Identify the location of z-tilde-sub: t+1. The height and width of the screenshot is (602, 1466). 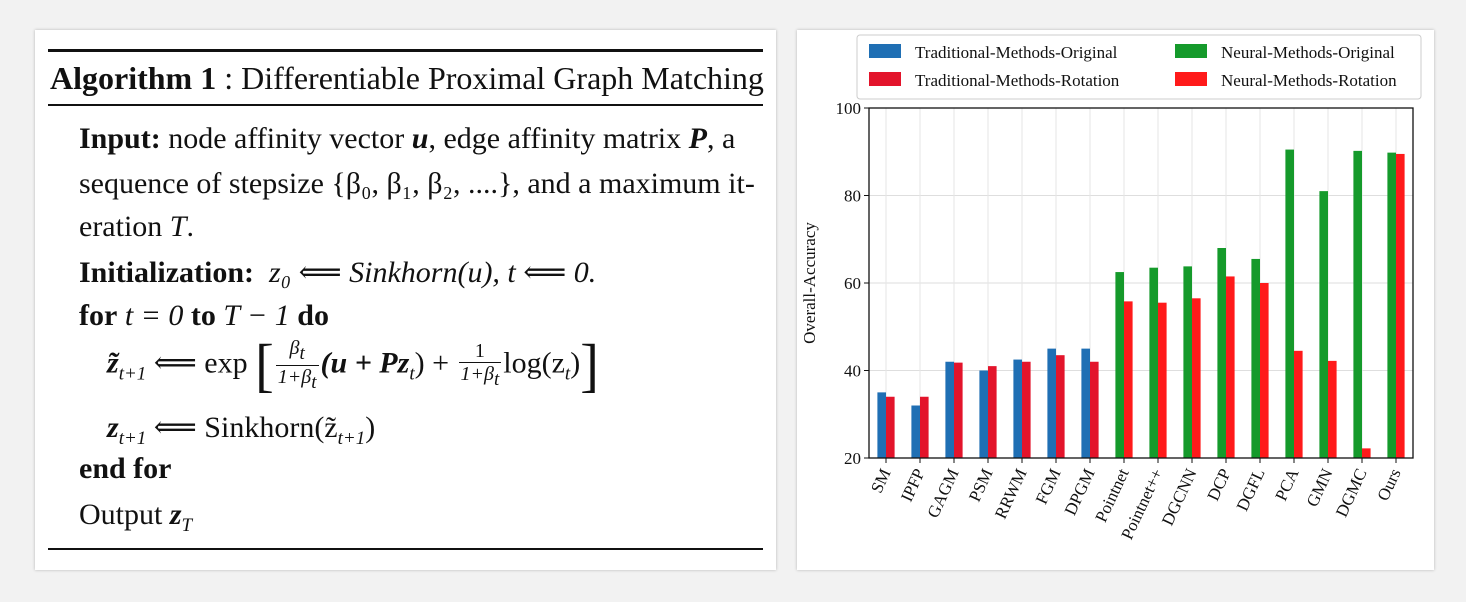
(132, 374).